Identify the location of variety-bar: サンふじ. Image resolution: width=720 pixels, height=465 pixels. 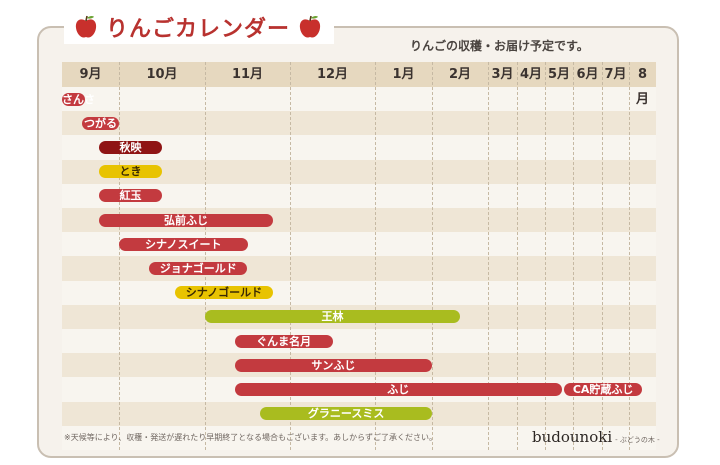
(333, 365).